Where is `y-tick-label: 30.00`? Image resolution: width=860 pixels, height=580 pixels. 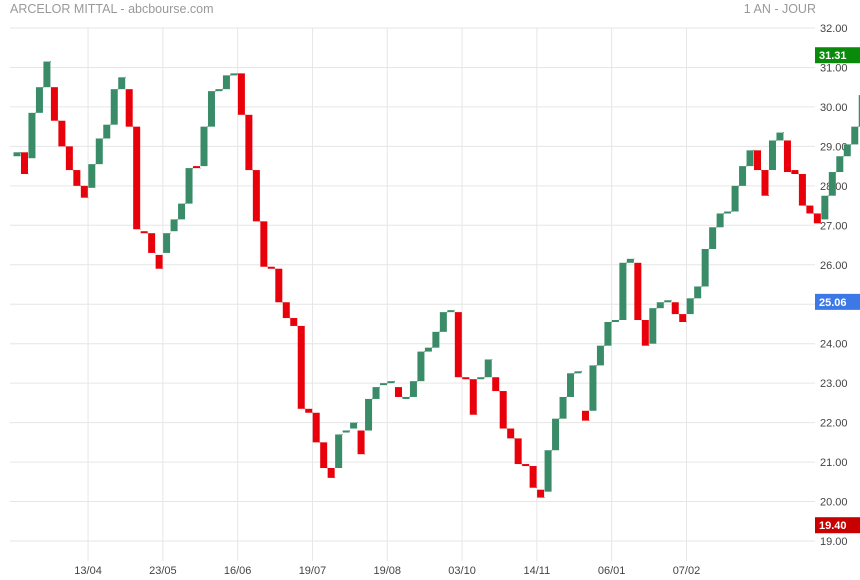 y-tick-label: 30.00 is located at coordinates (834, 108).